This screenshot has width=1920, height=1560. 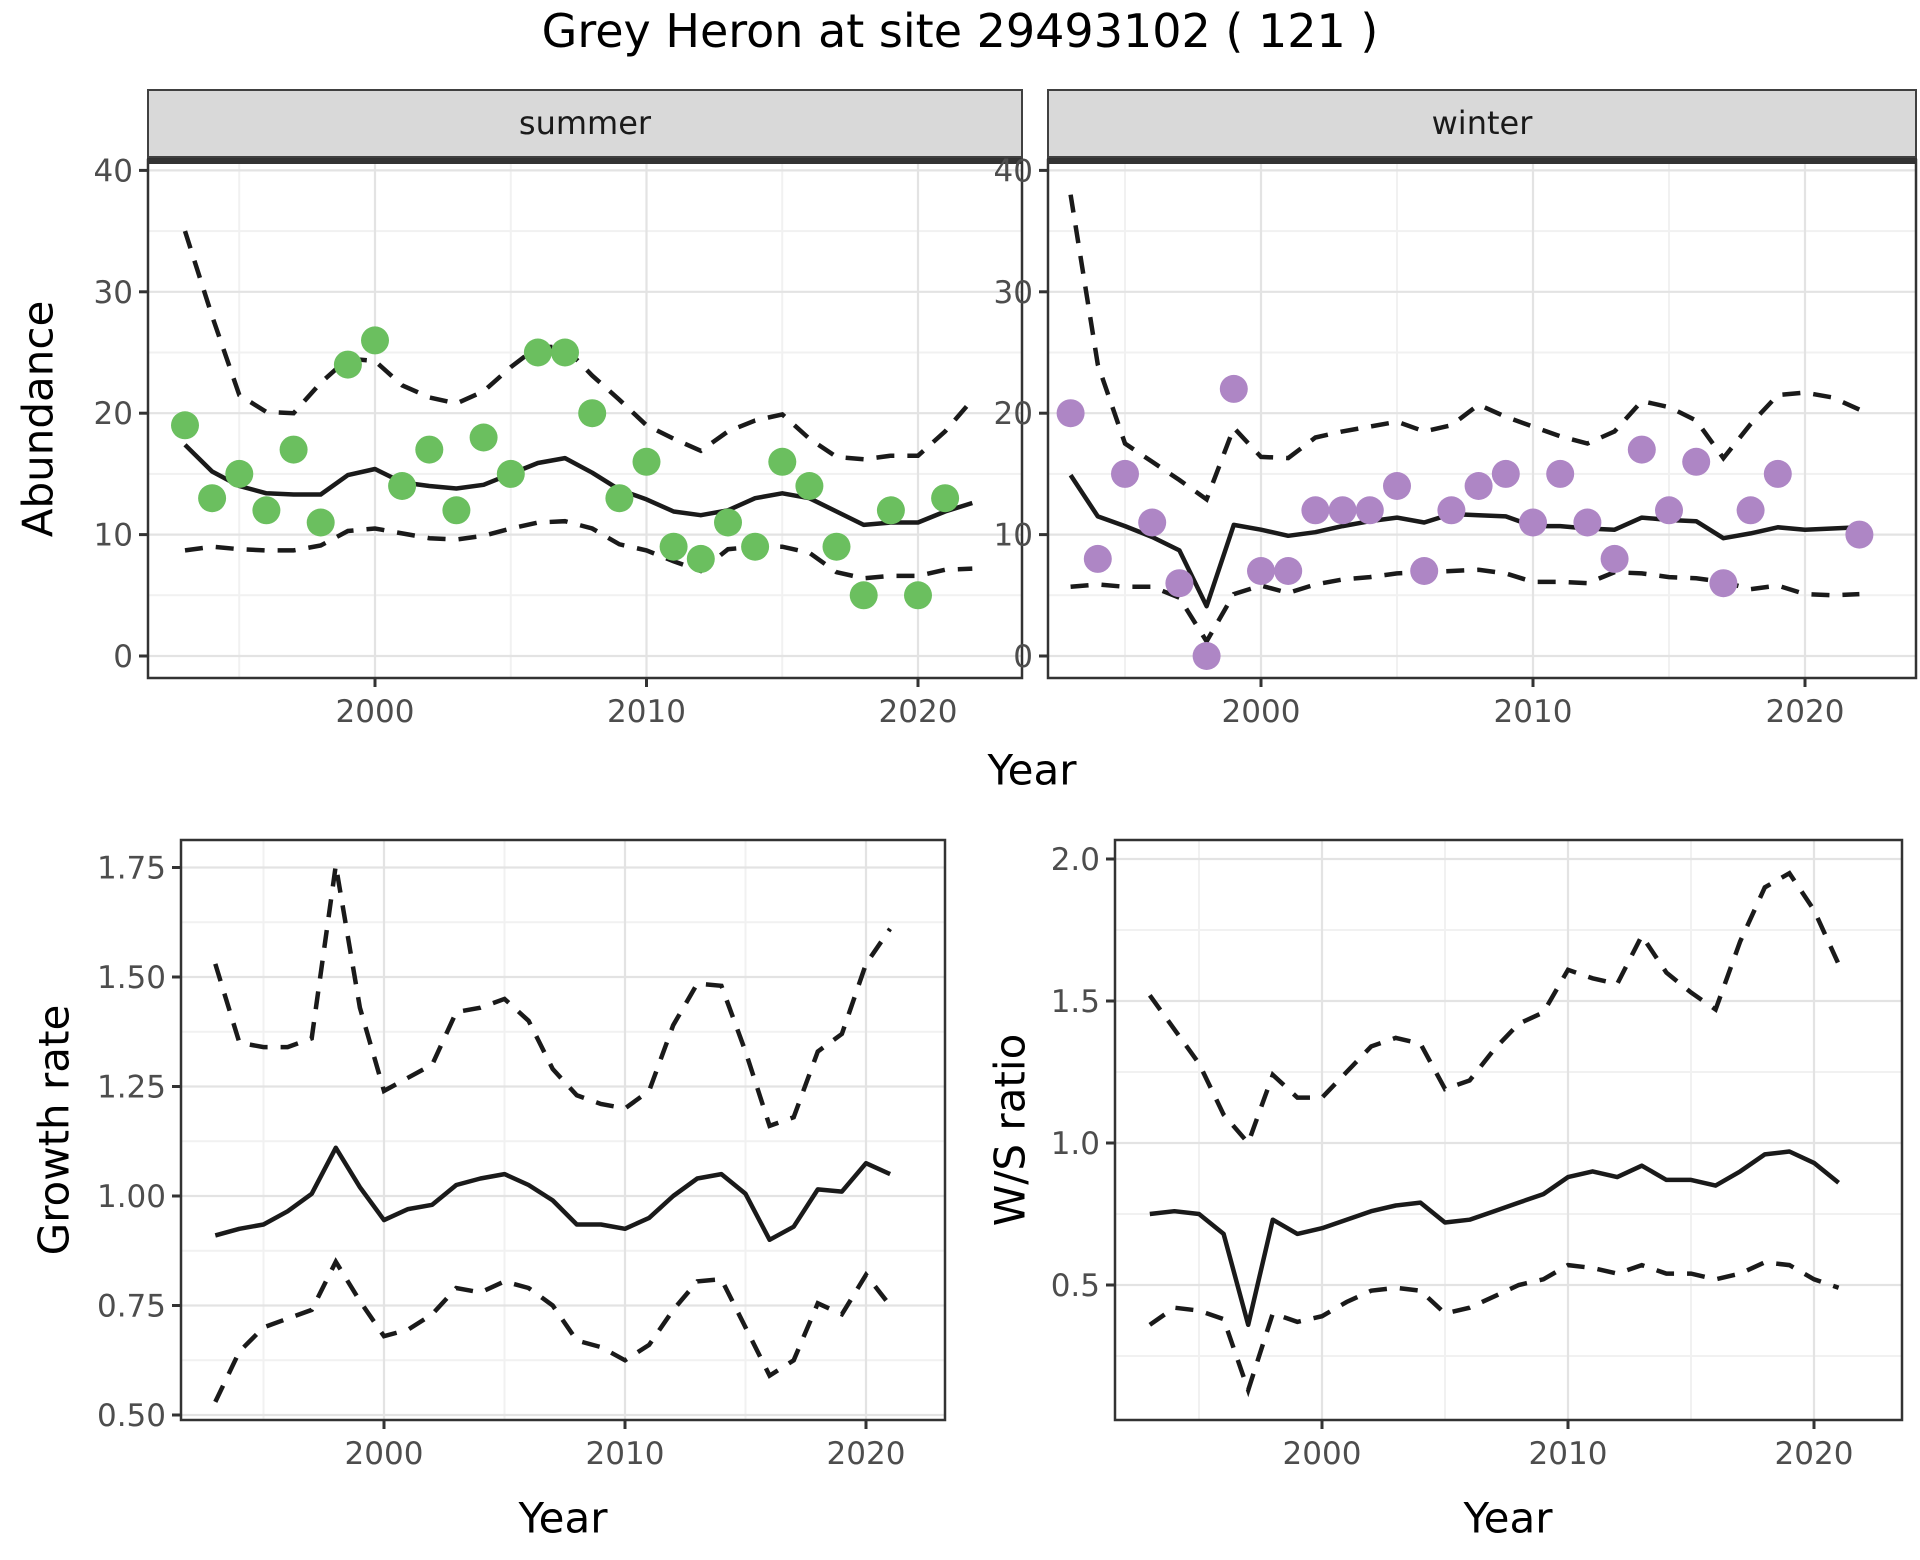 I want to click on axis-title-year-growth: Year, so click(x=563, y=1518).